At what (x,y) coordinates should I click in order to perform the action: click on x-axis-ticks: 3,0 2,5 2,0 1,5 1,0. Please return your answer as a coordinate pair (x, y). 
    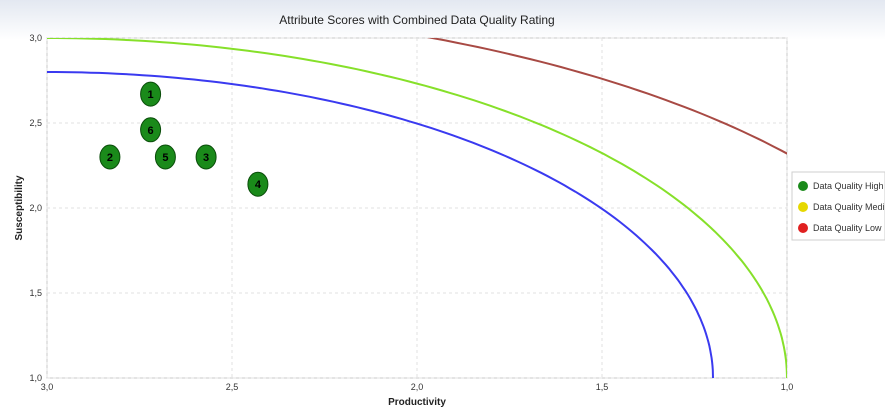
    Looking at the image, I should click on (417, 387).